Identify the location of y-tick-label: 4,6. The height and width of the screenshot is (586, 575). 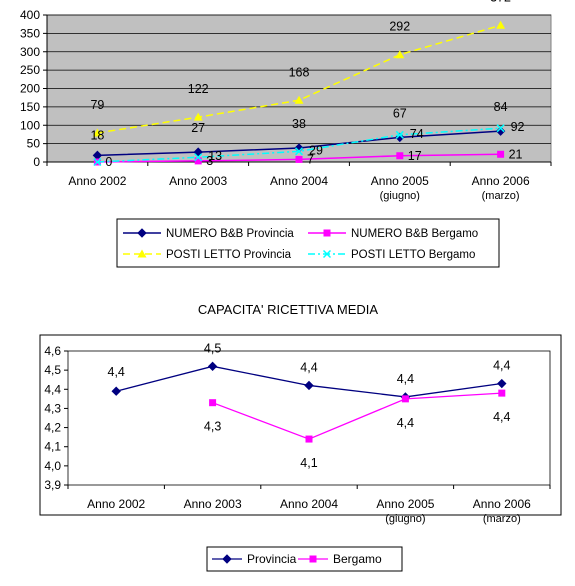
(52, 351).